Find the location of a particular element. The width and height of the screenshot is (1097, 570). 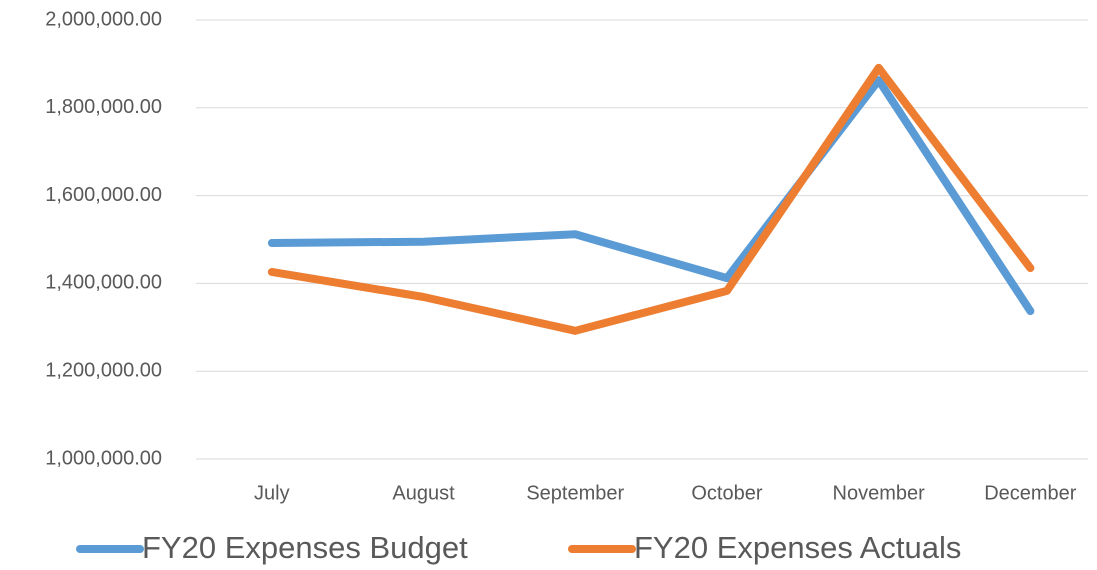

y-tick-label: 1,800,000.00 is located at coordinates (103, 107).